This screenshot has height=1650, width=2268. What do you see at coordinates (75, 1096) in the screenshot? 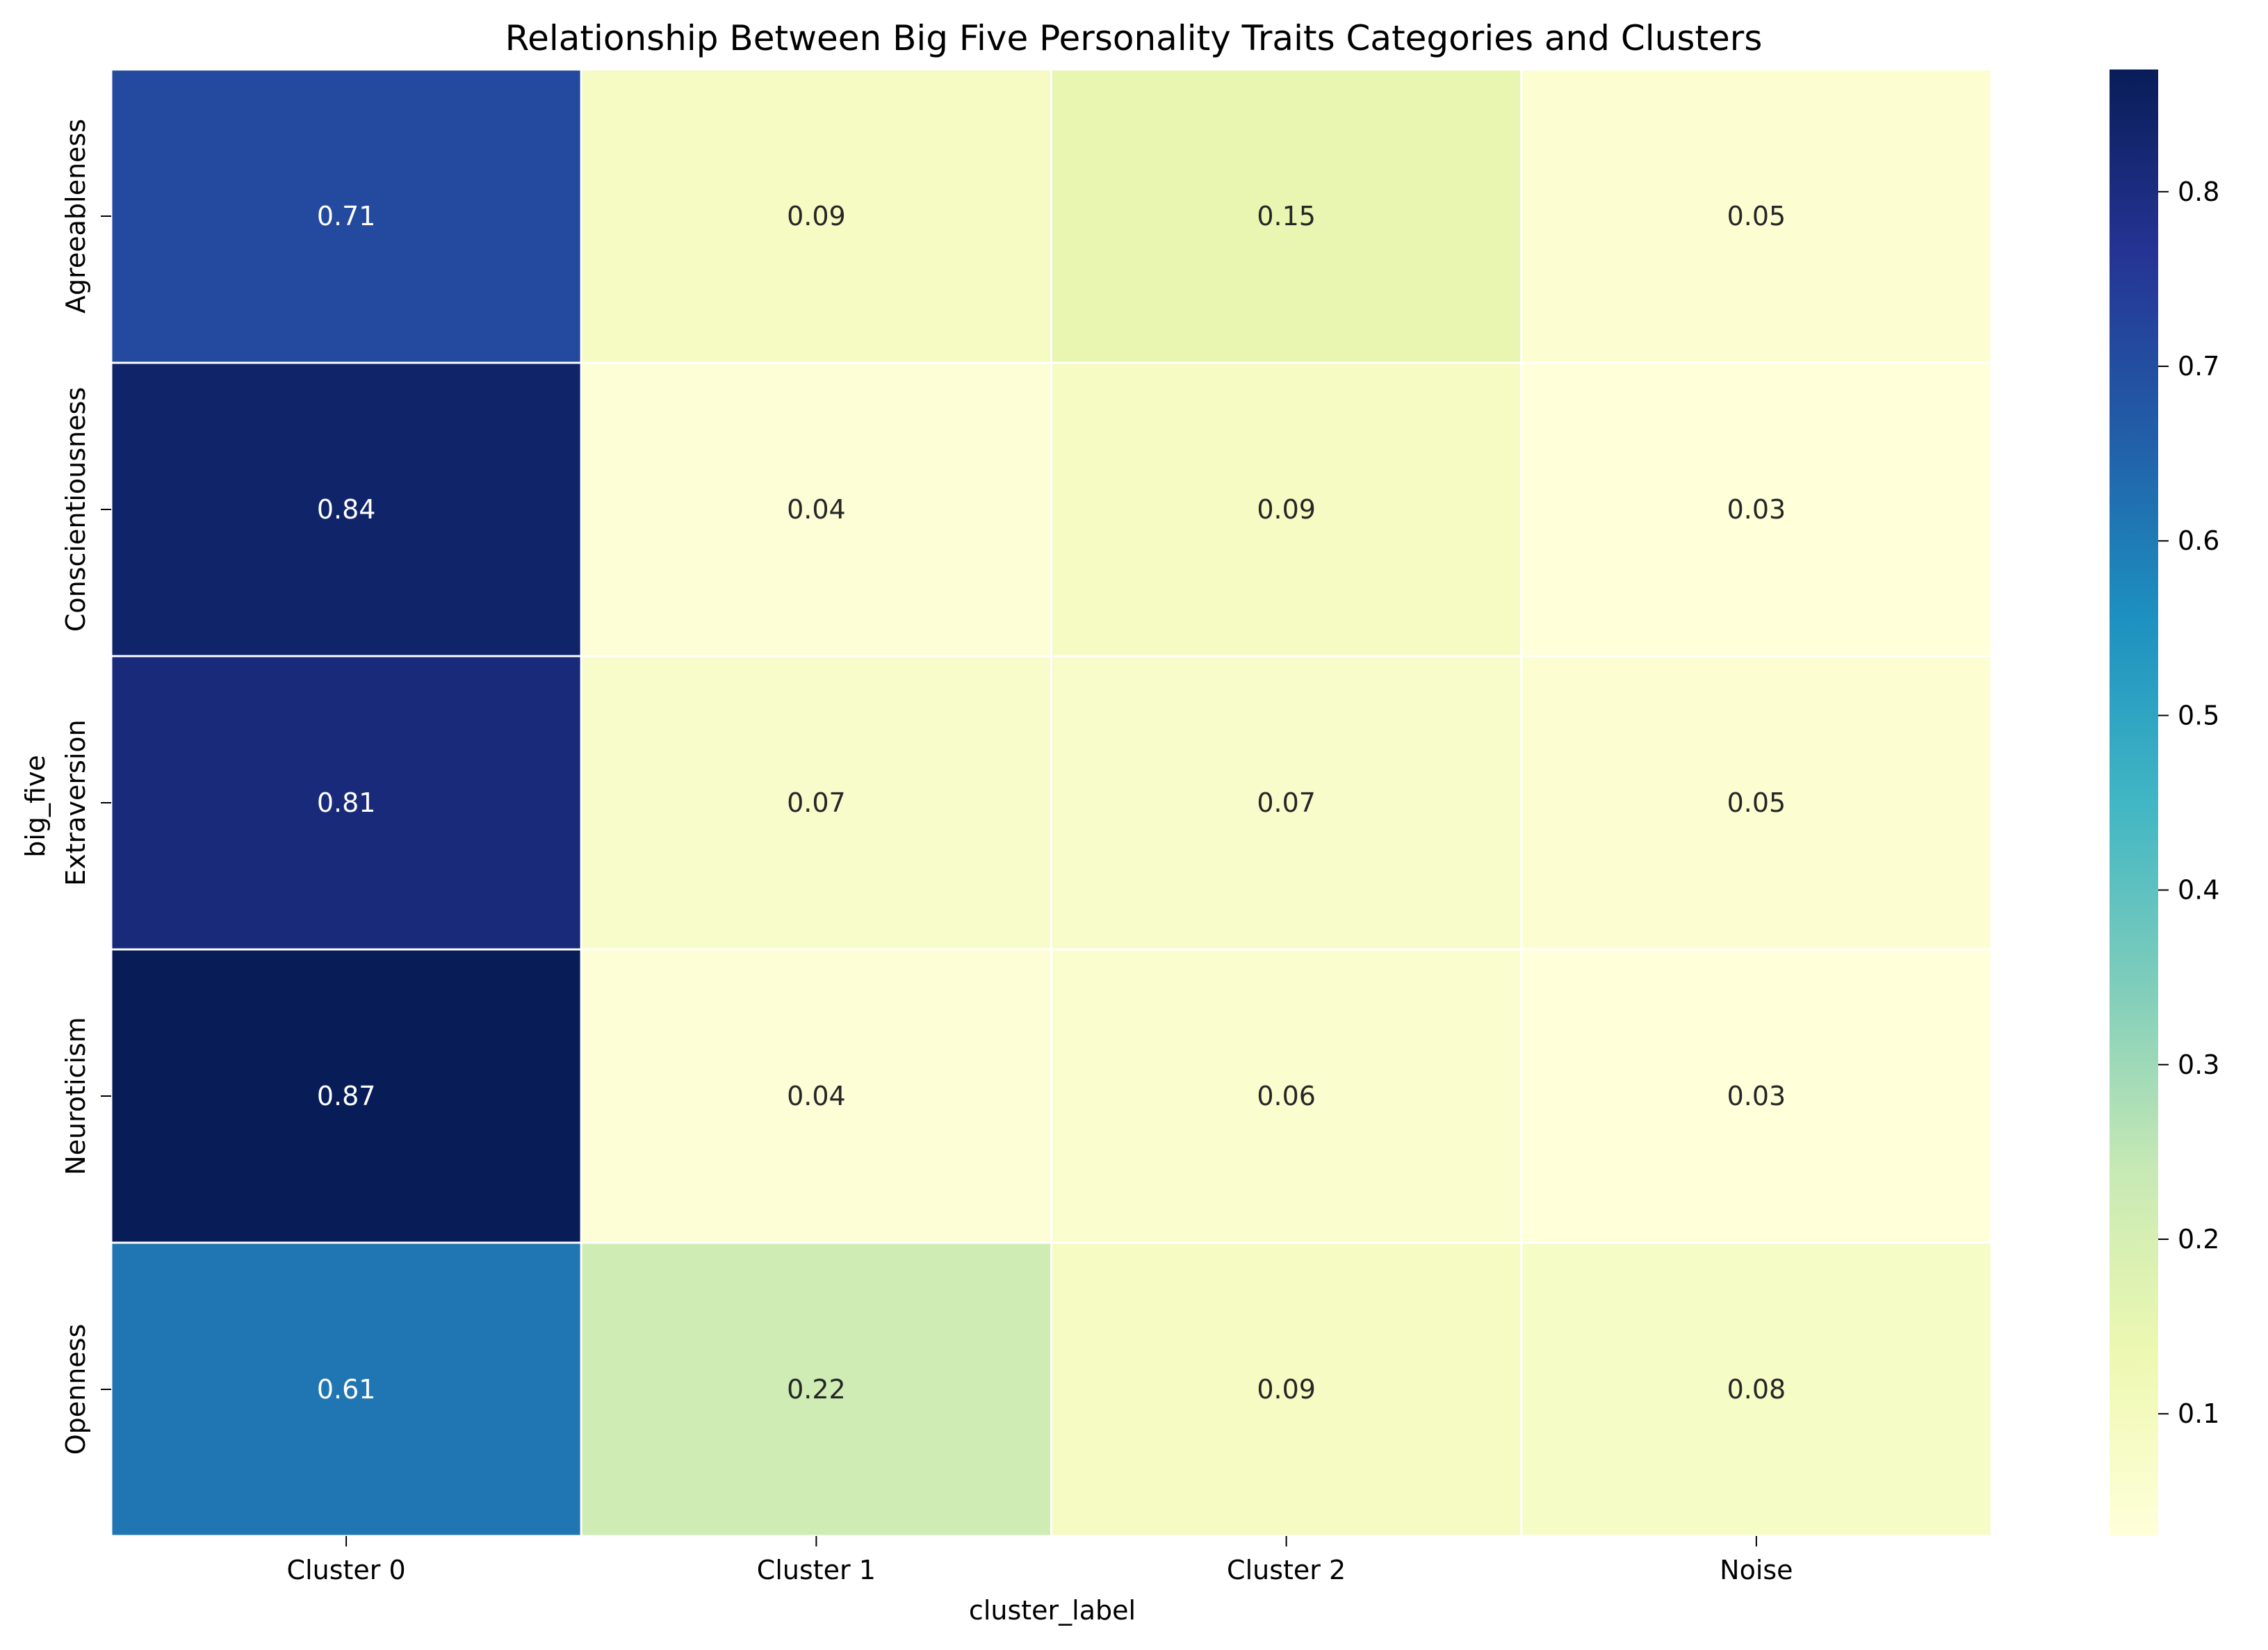
I see `y-tick-label: Neuroticism` at bounding box center [75, 1096].